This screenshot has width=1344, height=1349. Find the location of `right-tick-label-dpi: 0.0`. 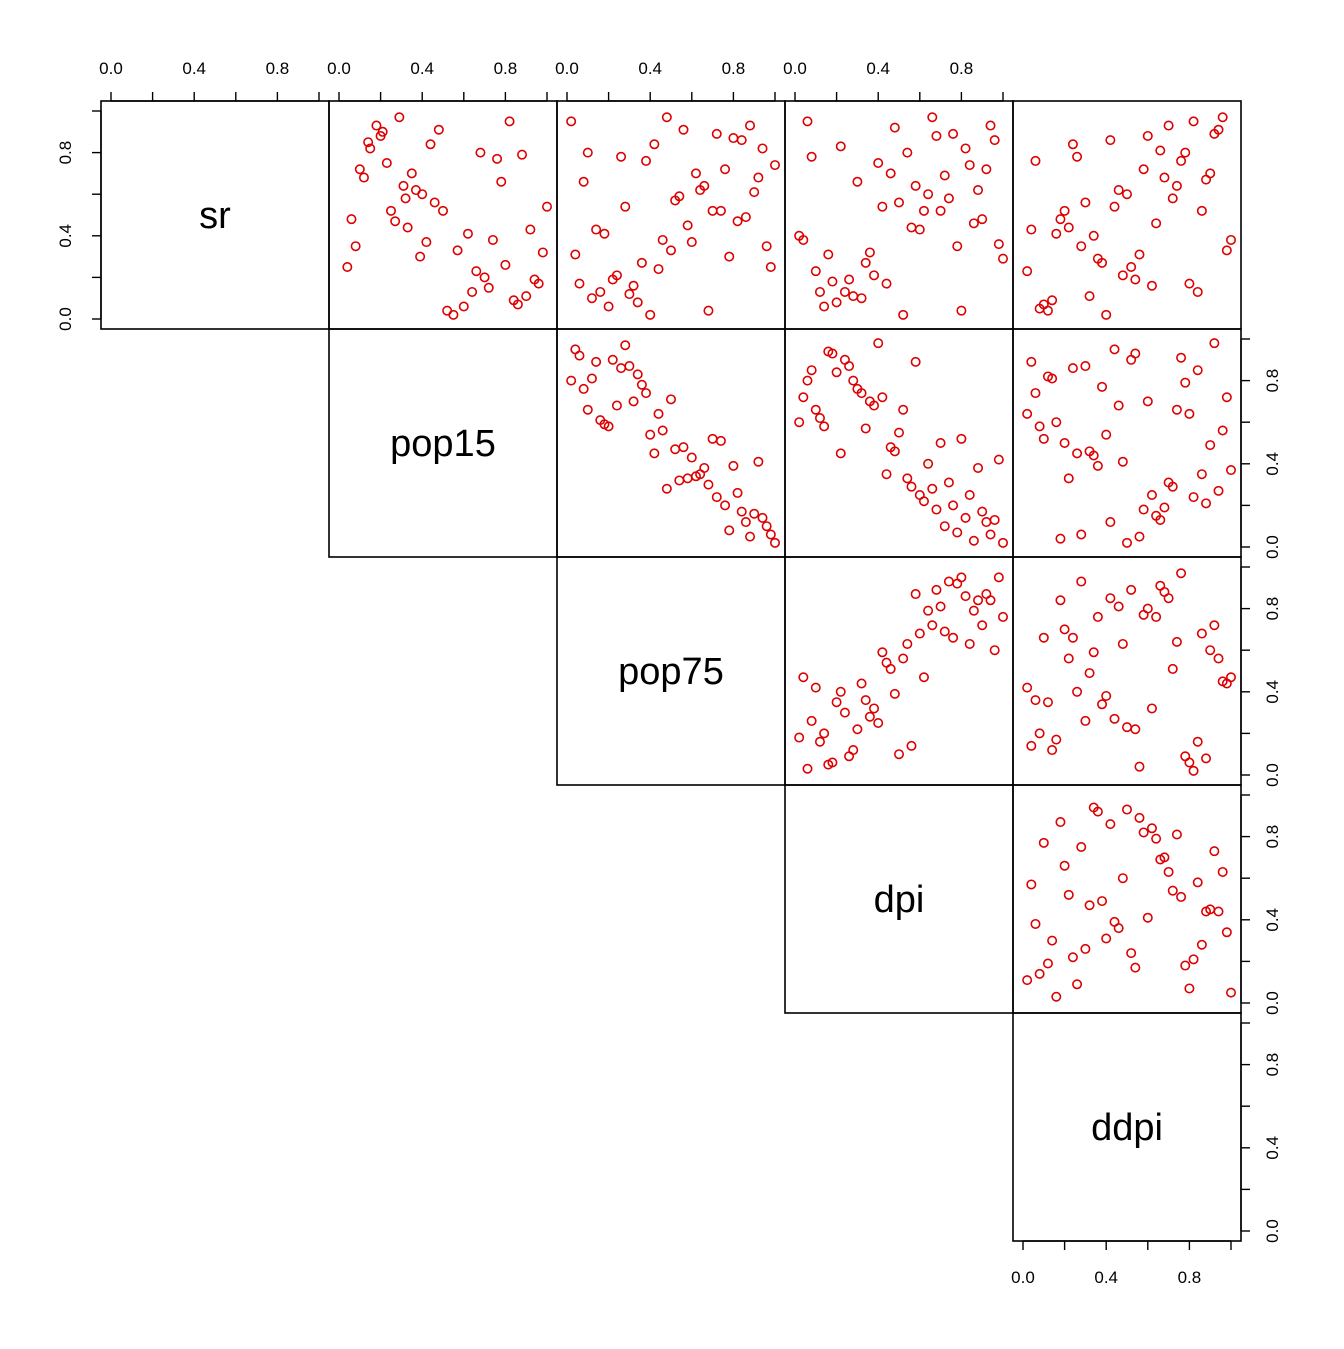

right-tick-label-dpi: 0.0 is located at coordinates (1272, 1003).